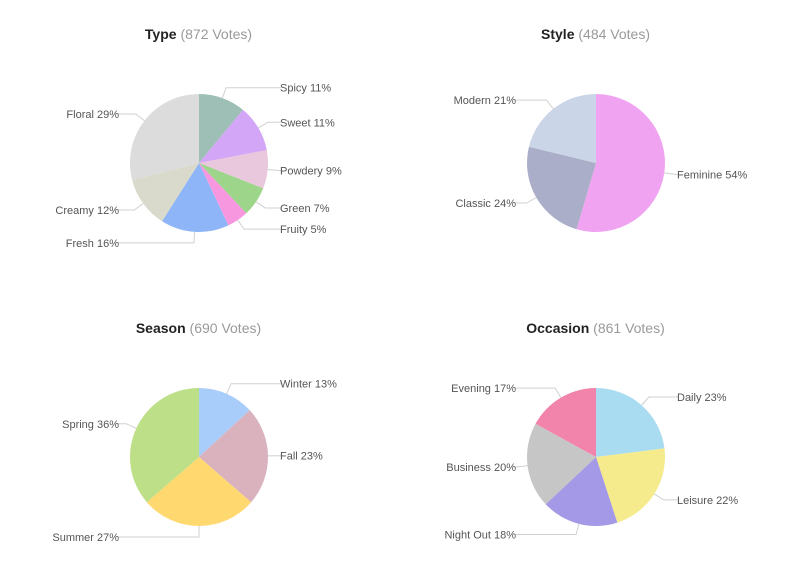 The height and width of the screenshot is (588, 794). Describe the element at coordinates (221, 128) in the screenshot. I see `pie-slice-spicy` at that location.